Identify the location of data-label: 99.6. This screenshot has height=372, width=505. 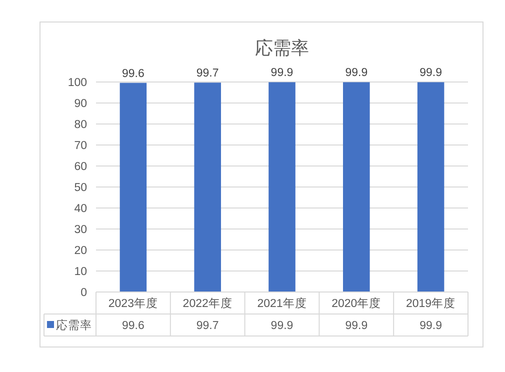
(133, 326).